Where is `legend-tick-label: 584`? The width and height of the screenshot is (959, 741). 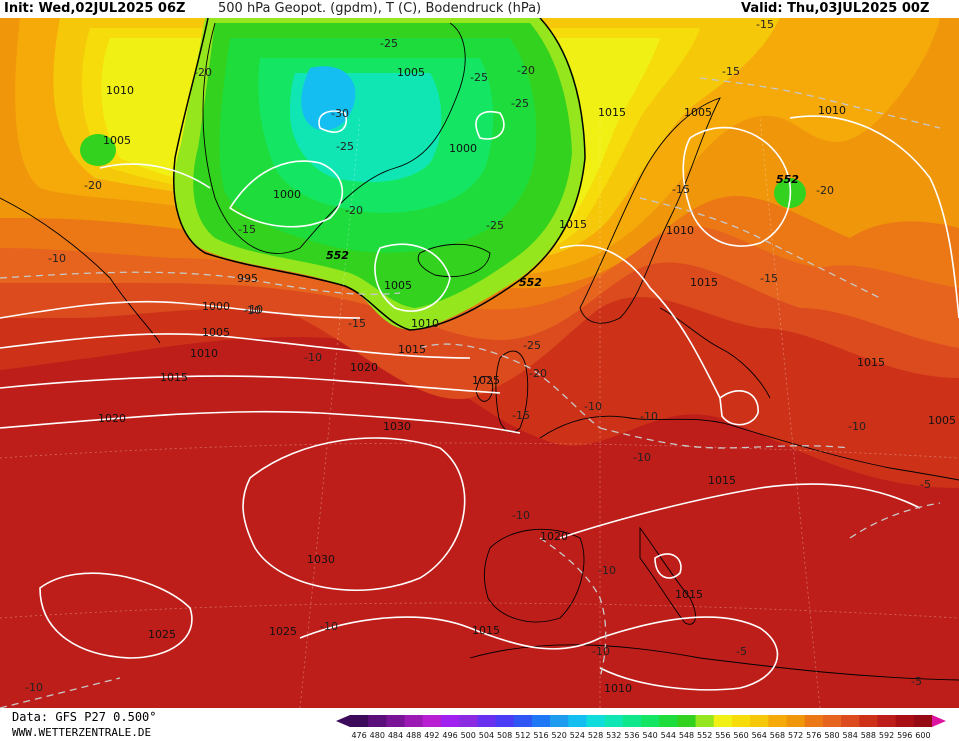 legend-tick-label: 584 is located at coordinates (850, 735).